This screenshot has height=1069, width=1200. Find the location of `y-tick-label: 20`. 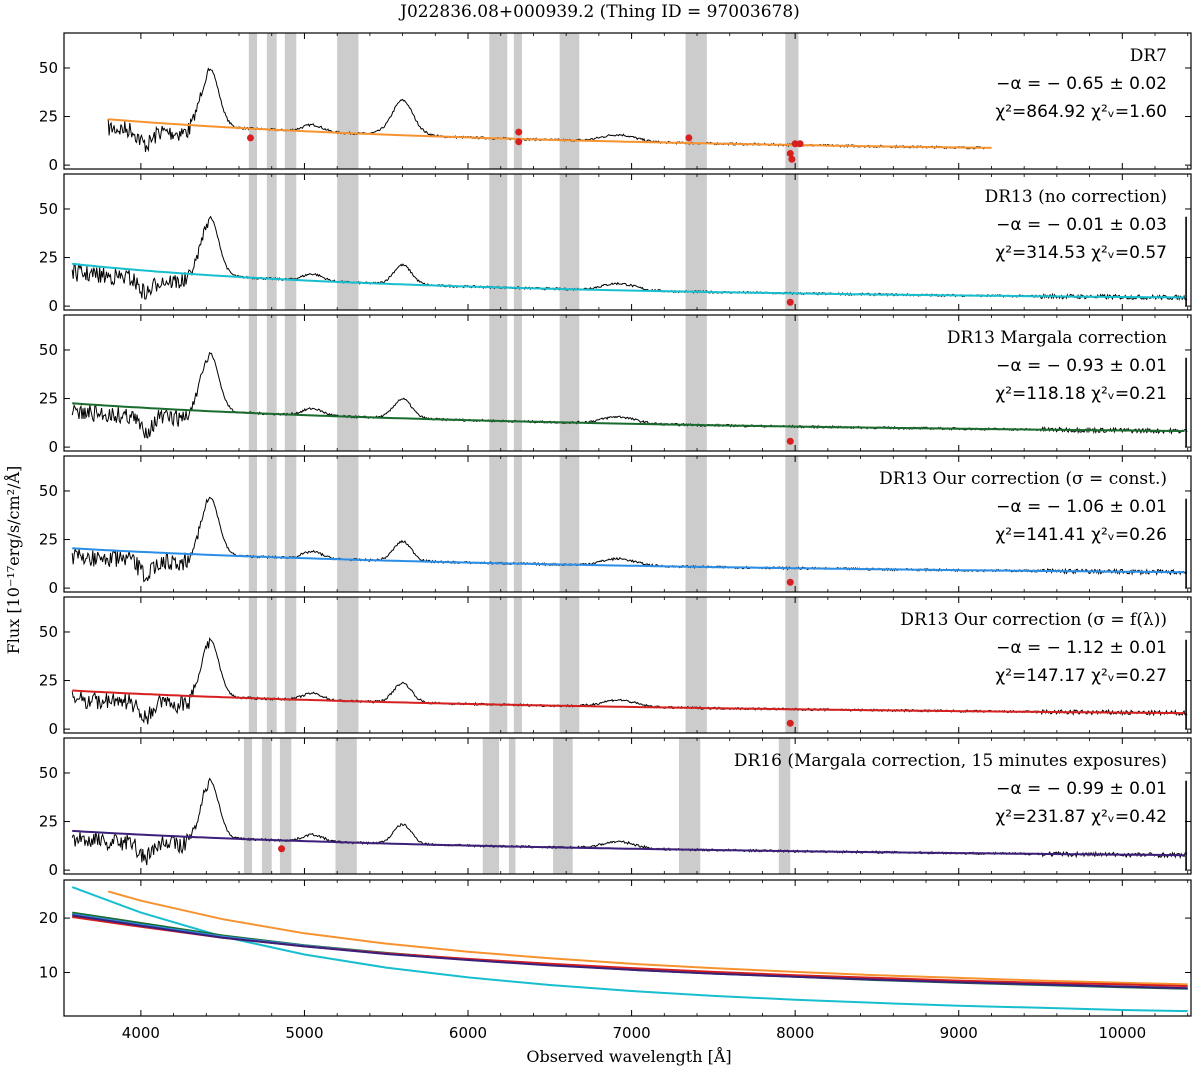

y-tick-label: 20 is located at coordinates (48, 918).